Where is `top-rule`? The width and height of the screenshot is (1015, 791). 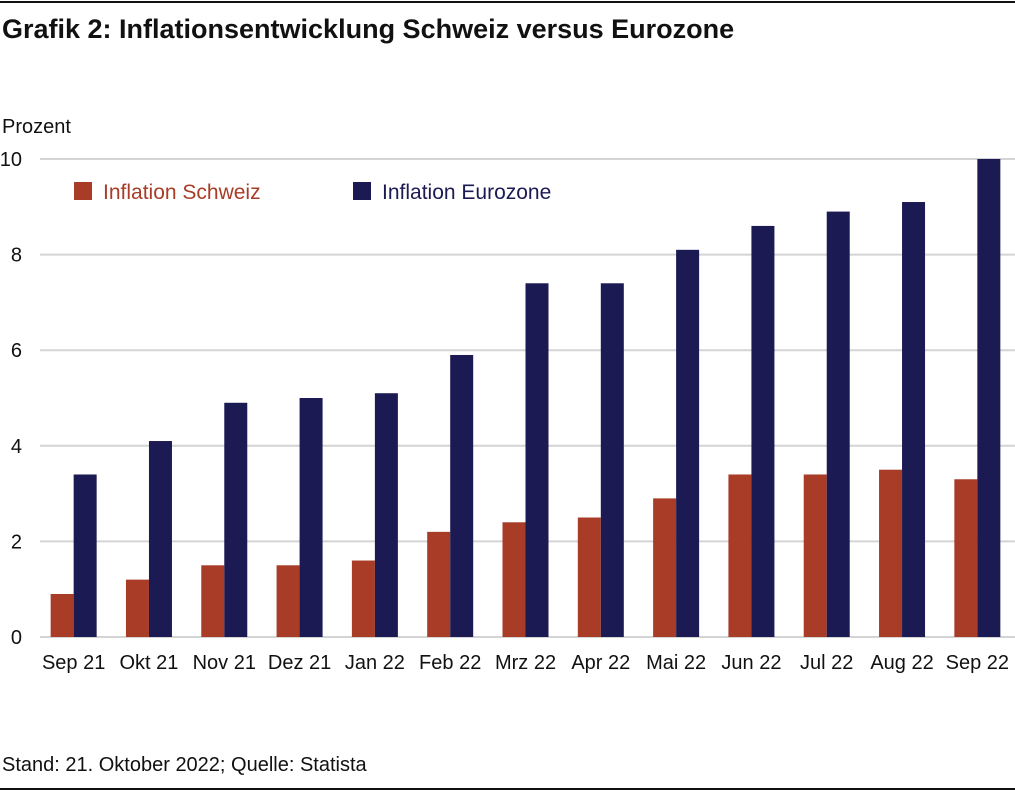
top-rule is located at coordinates (507, 2).